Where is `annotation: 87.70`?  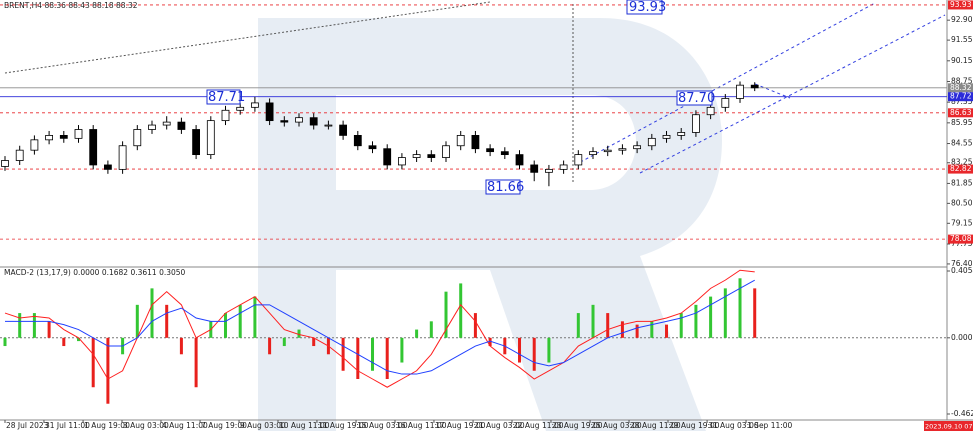 annotation: 87.70 is located at coordinates (696, 98).